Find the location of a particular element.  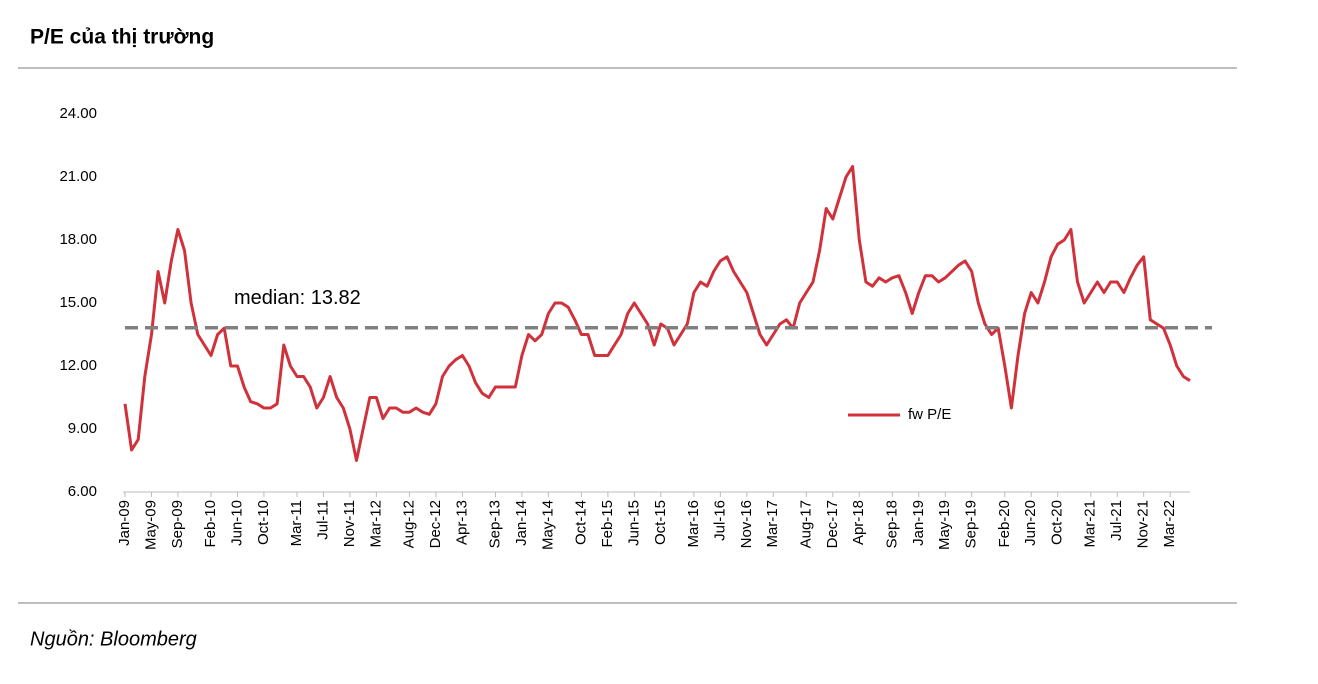

annotation: median: 13.82 is located at coordinates (297, 298).